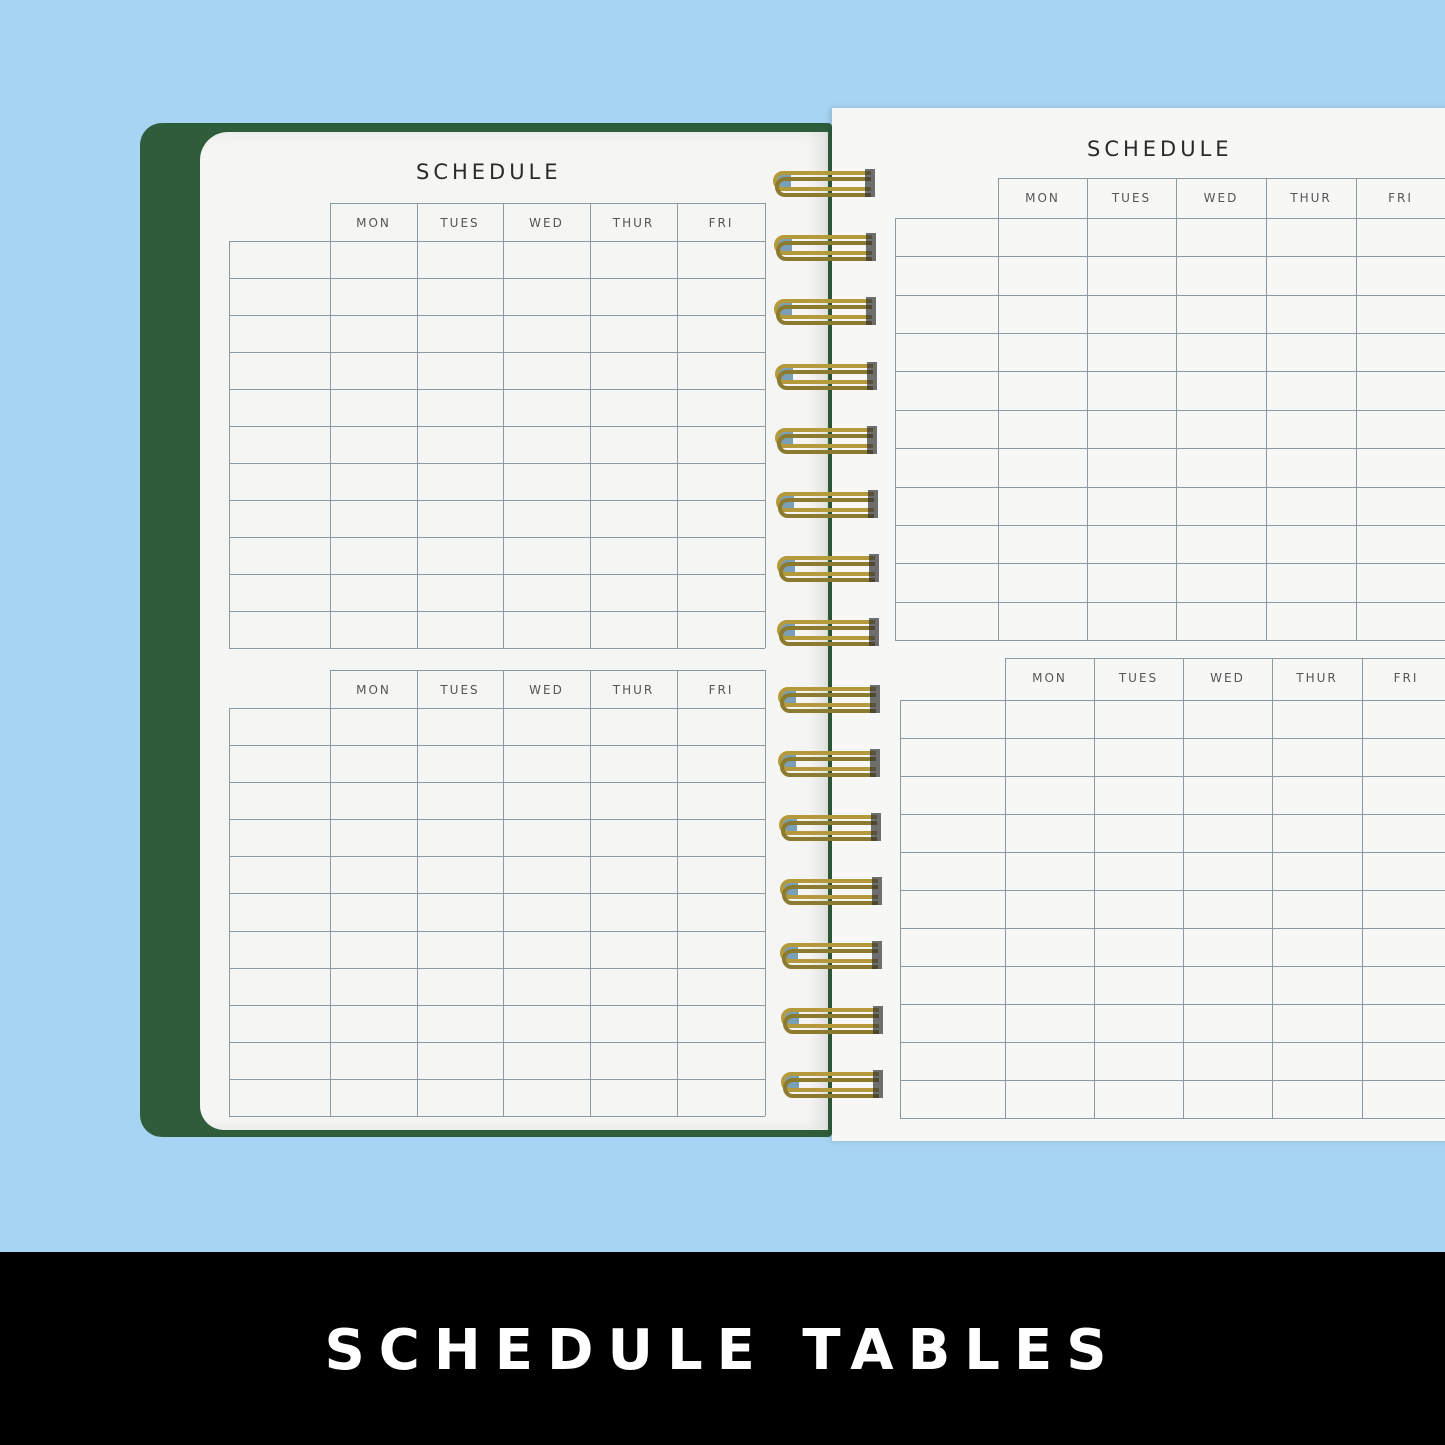  What do you see at coordinates (1160, 149) in the screenshot?
I see `right-page-title: SCHEDULE` at bounding box center [1160, 149].